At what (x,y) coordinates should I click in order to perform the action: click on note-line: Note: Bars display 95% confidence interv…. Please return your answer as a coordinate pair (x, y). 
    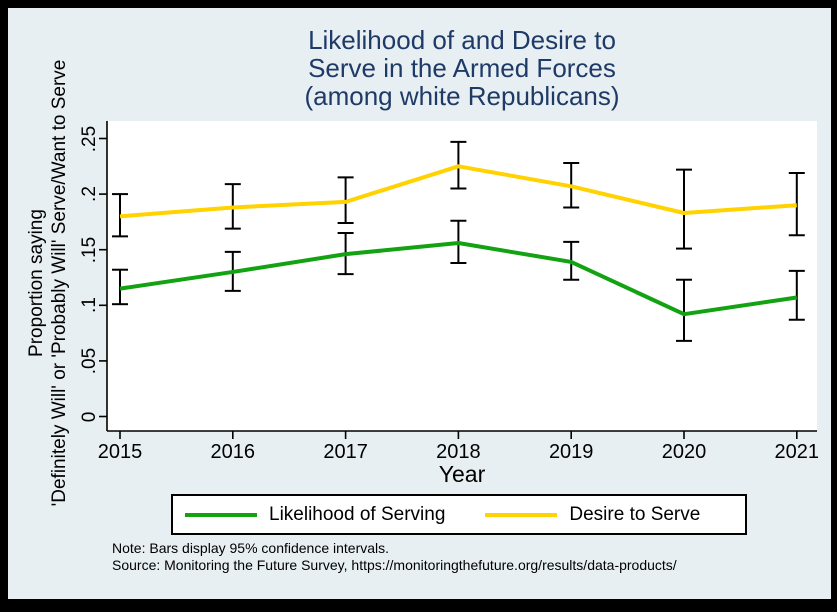
    Looking at the image, I should click on (251, 548).